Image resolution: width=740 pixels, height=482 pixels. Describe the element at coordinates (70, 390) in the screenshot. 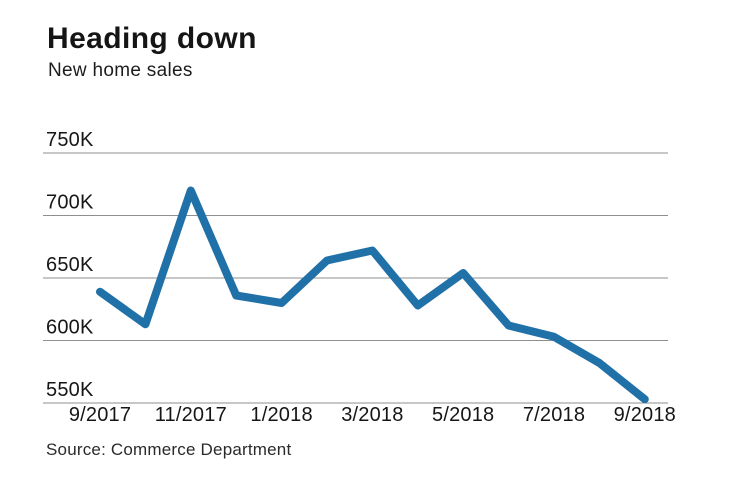

I see `y-tick-label: 550K` at that location.